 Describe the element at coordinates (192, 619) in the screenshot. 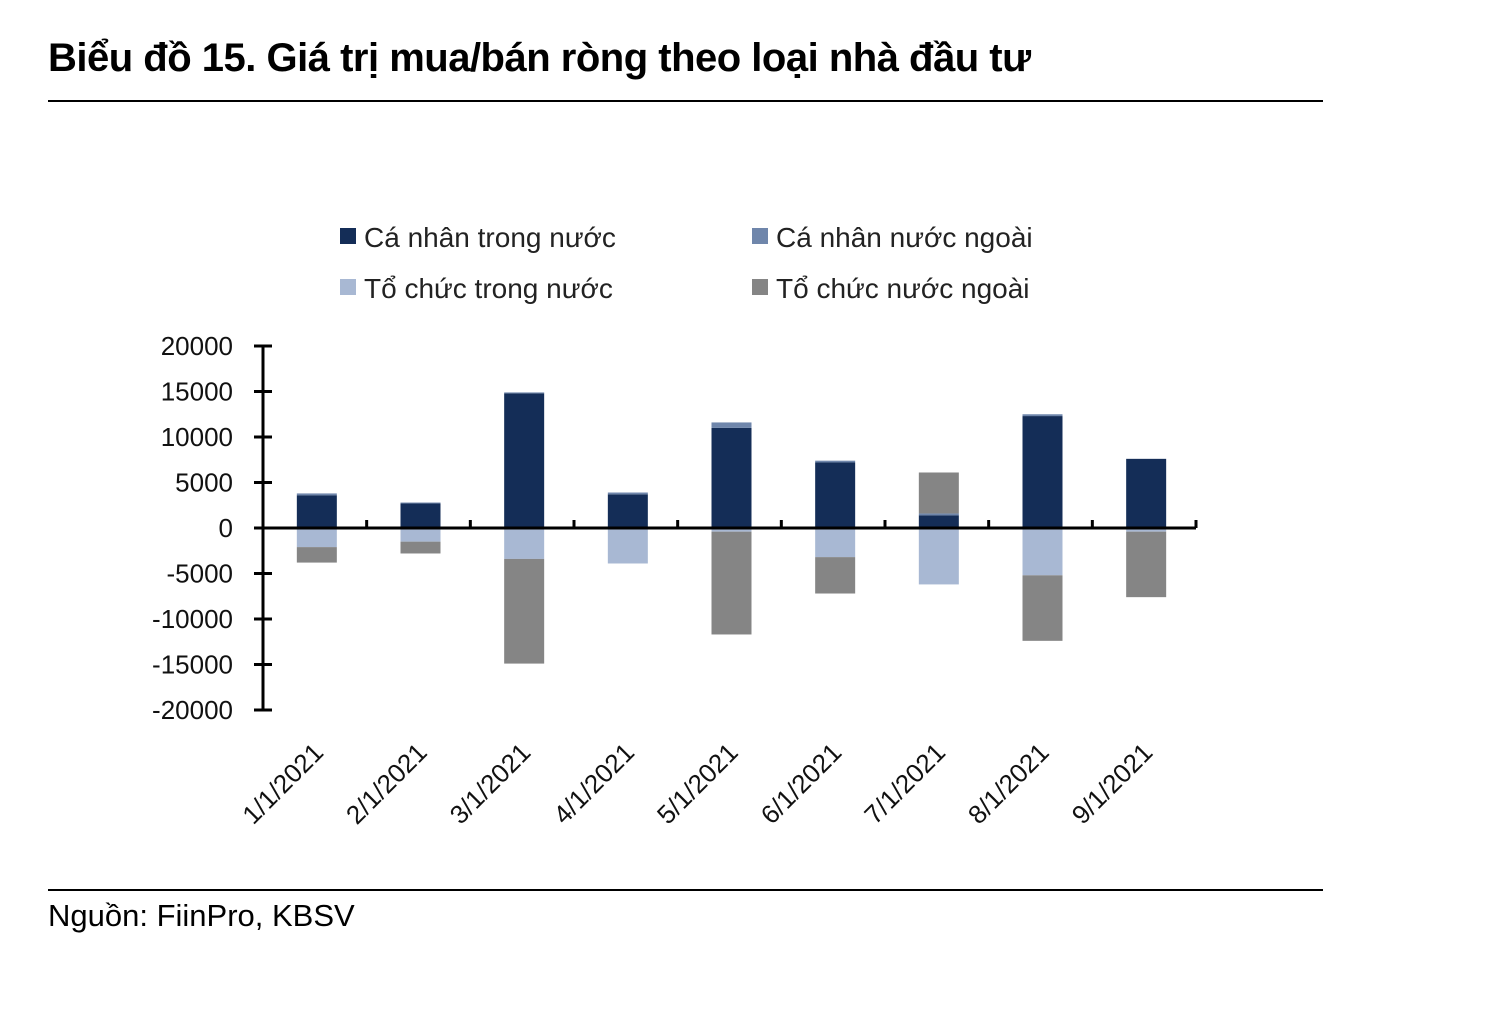

I see `y-tick-label: -10000` at that location.